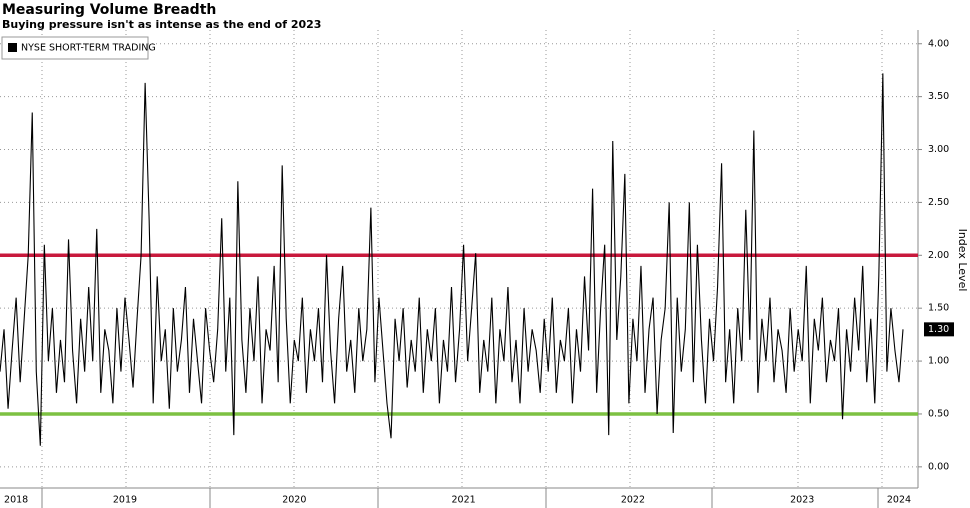 This screenshot has height=508, width=970. Describe the element at coordinates (938, 149) in the screenshot. I see `y-tick-label: 3.00` at that location.